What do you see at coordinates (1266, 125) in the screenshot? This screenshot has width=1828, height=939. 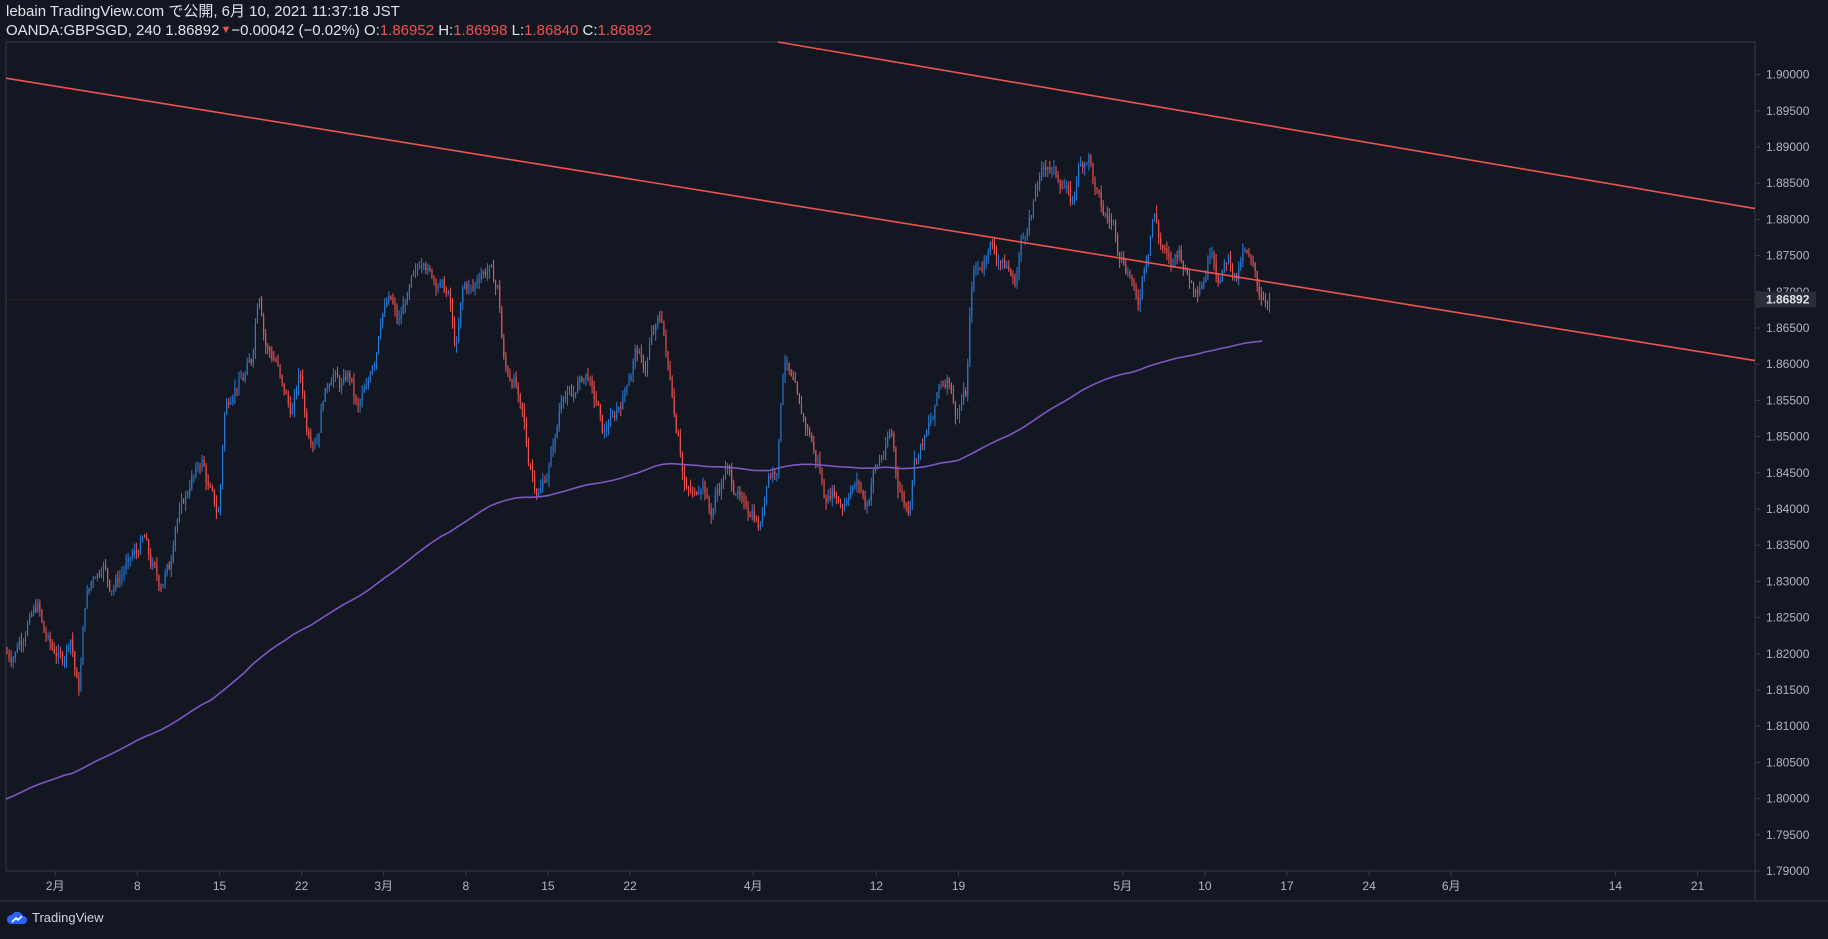 I see `upper-trendline` at bounding box center [1266, 125].